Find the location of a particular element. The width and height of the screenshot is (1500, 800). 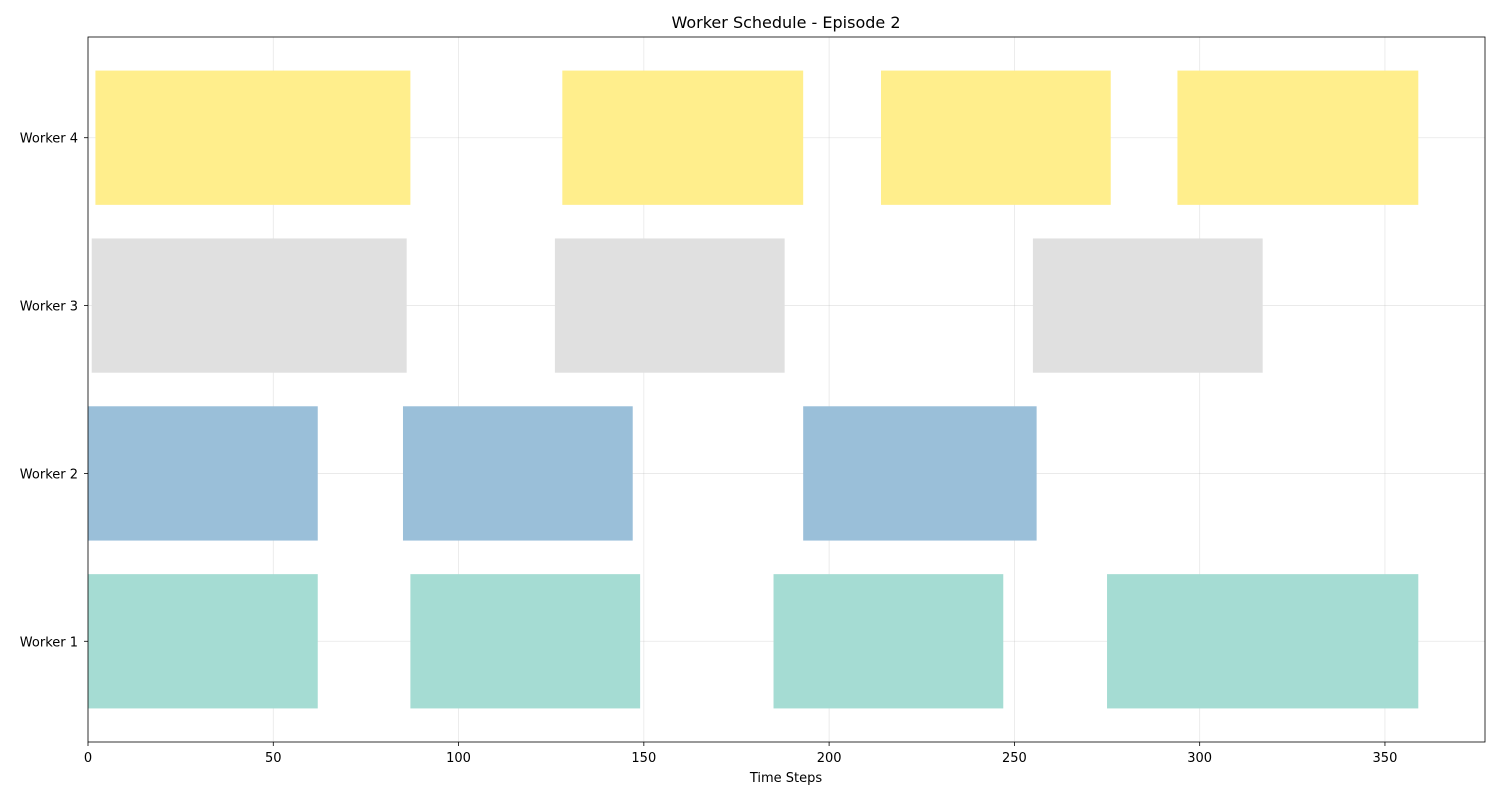

x-tick-label: 150 is located at coordinates (643, 758).